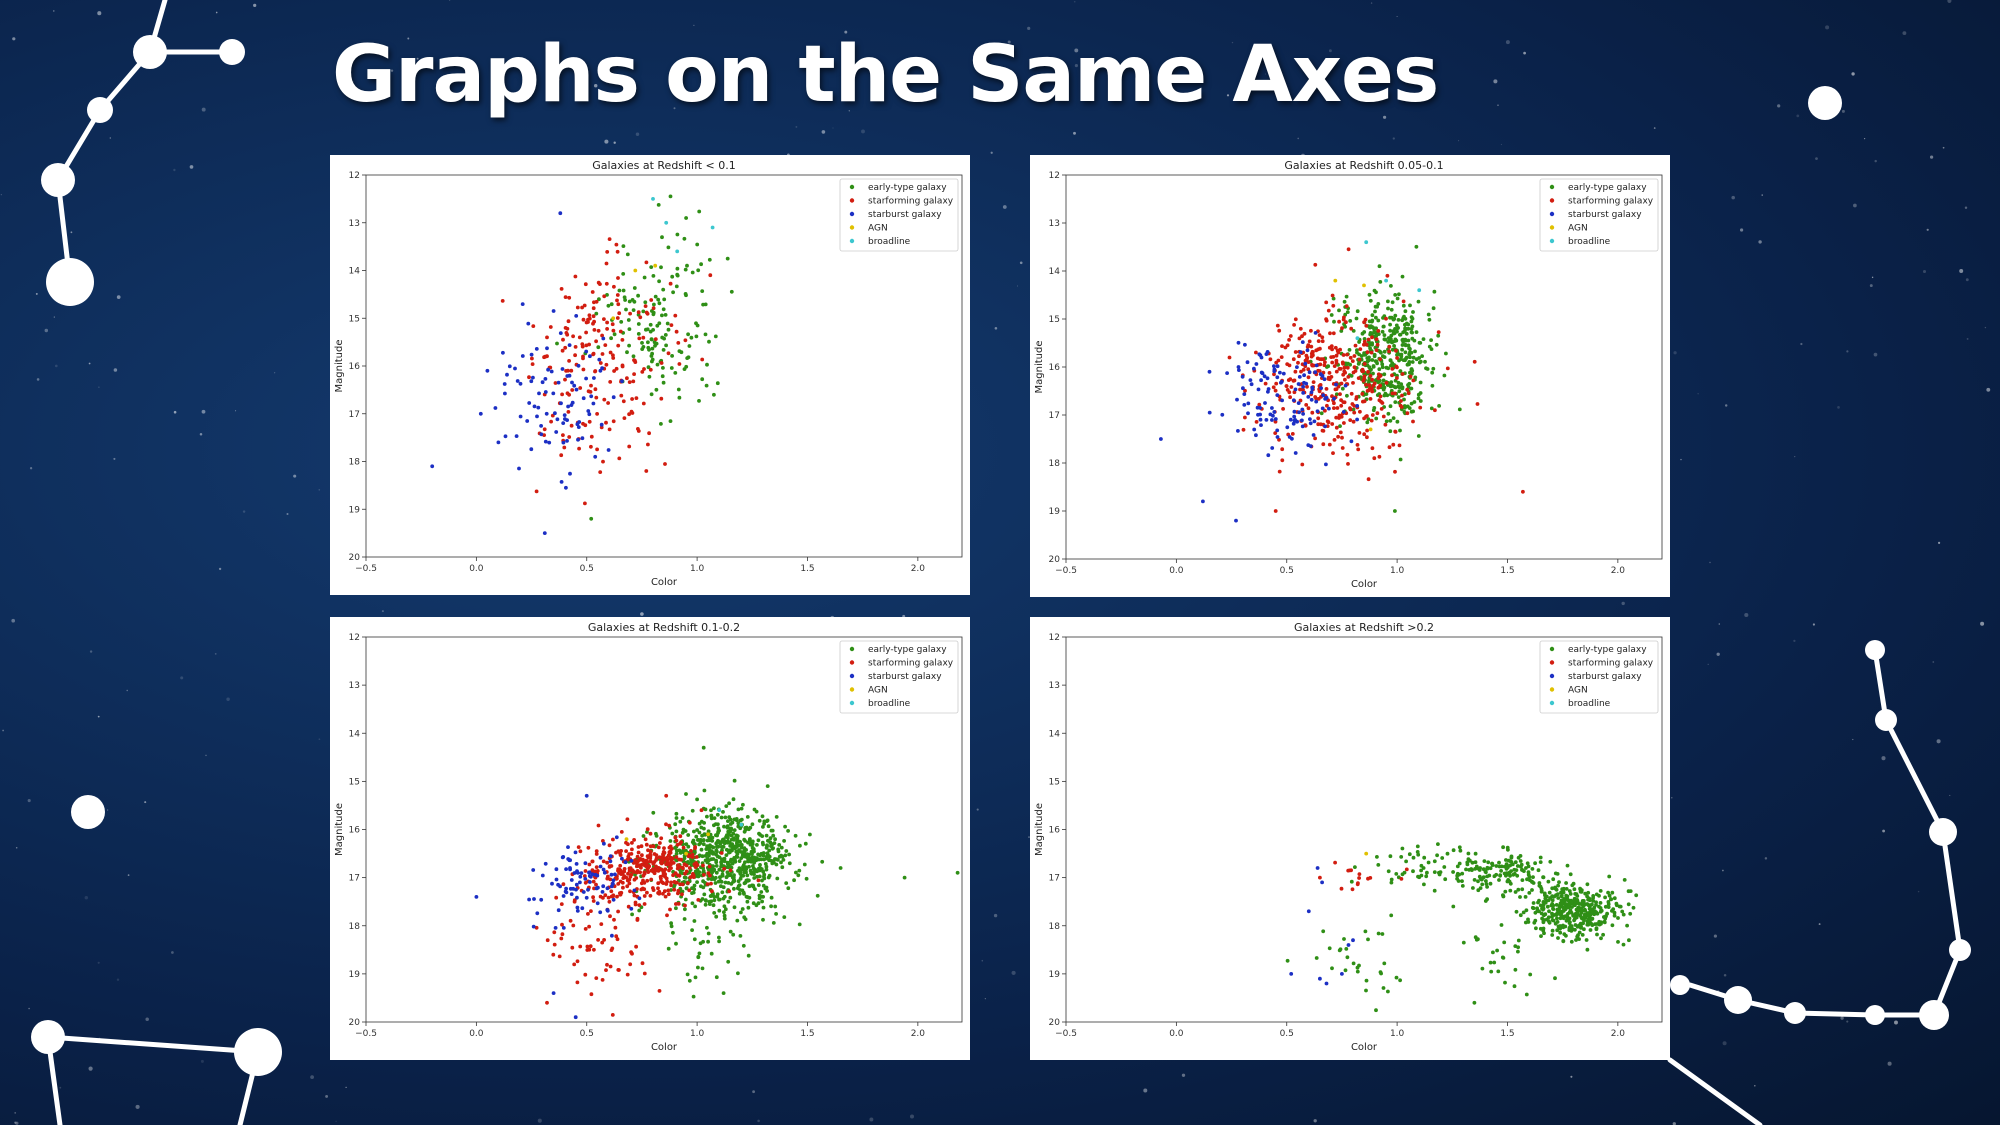 Image resolution: width=2000 pixels, height=1125 pixels. I want to click on x-tick-label: 1.0, so click(697, 569).